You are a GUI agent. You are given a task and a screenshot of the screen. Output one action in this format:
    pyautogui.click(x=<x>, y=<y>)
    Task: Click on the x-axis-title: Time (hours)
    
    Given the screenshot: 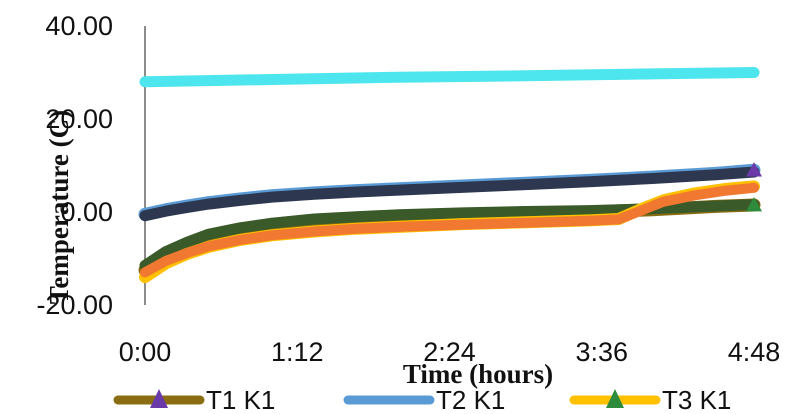 What is the action you would take?
    pyautogui.click(x=478, y=374)
    